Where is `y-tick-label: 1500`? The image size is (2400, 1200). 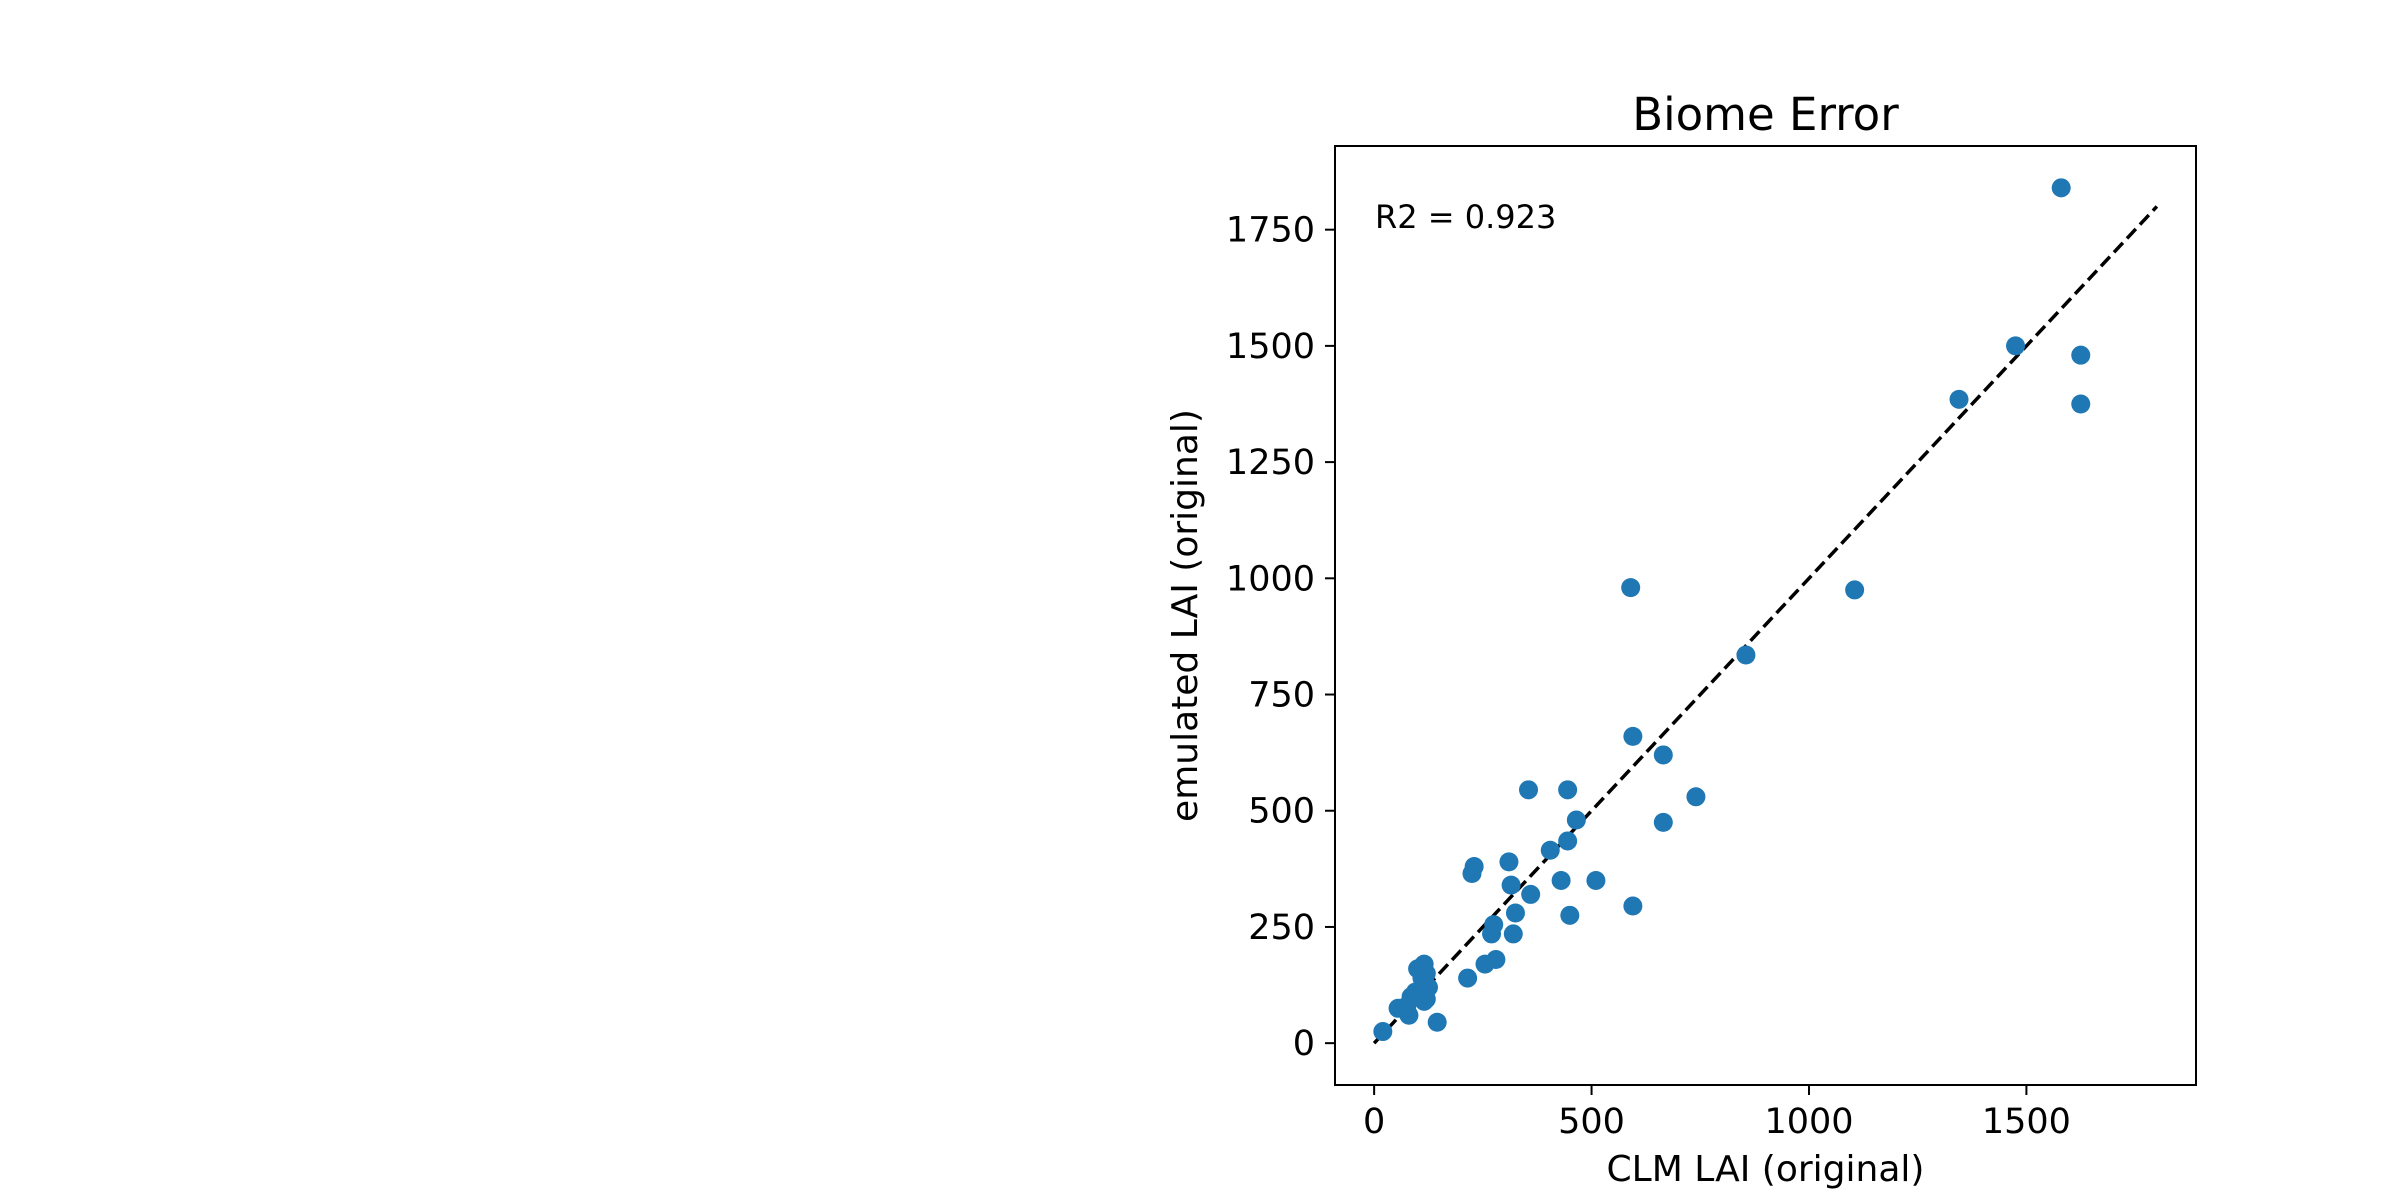 y-tick-label: 1500 is located at coordinates (1270, 347).